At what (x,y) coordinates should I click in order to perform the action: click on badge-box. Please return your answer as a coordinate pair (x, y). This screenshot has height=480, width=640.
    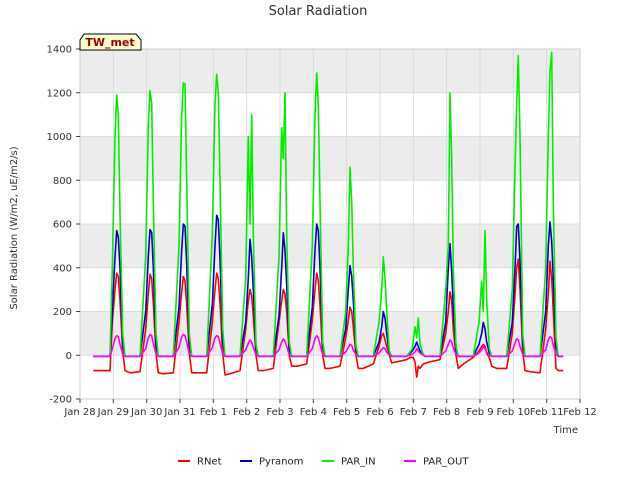
    Looking at the image, I should click on (110, 42).